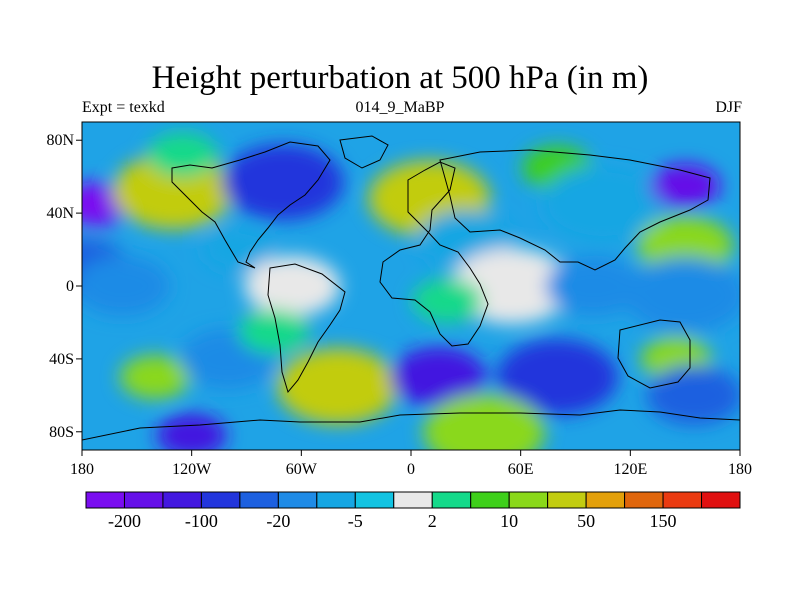 The image size is (800, 600). Describe the element at coordinates (278, 521) in the screenshot. I see `colorbar-label-2: -20` at that location.